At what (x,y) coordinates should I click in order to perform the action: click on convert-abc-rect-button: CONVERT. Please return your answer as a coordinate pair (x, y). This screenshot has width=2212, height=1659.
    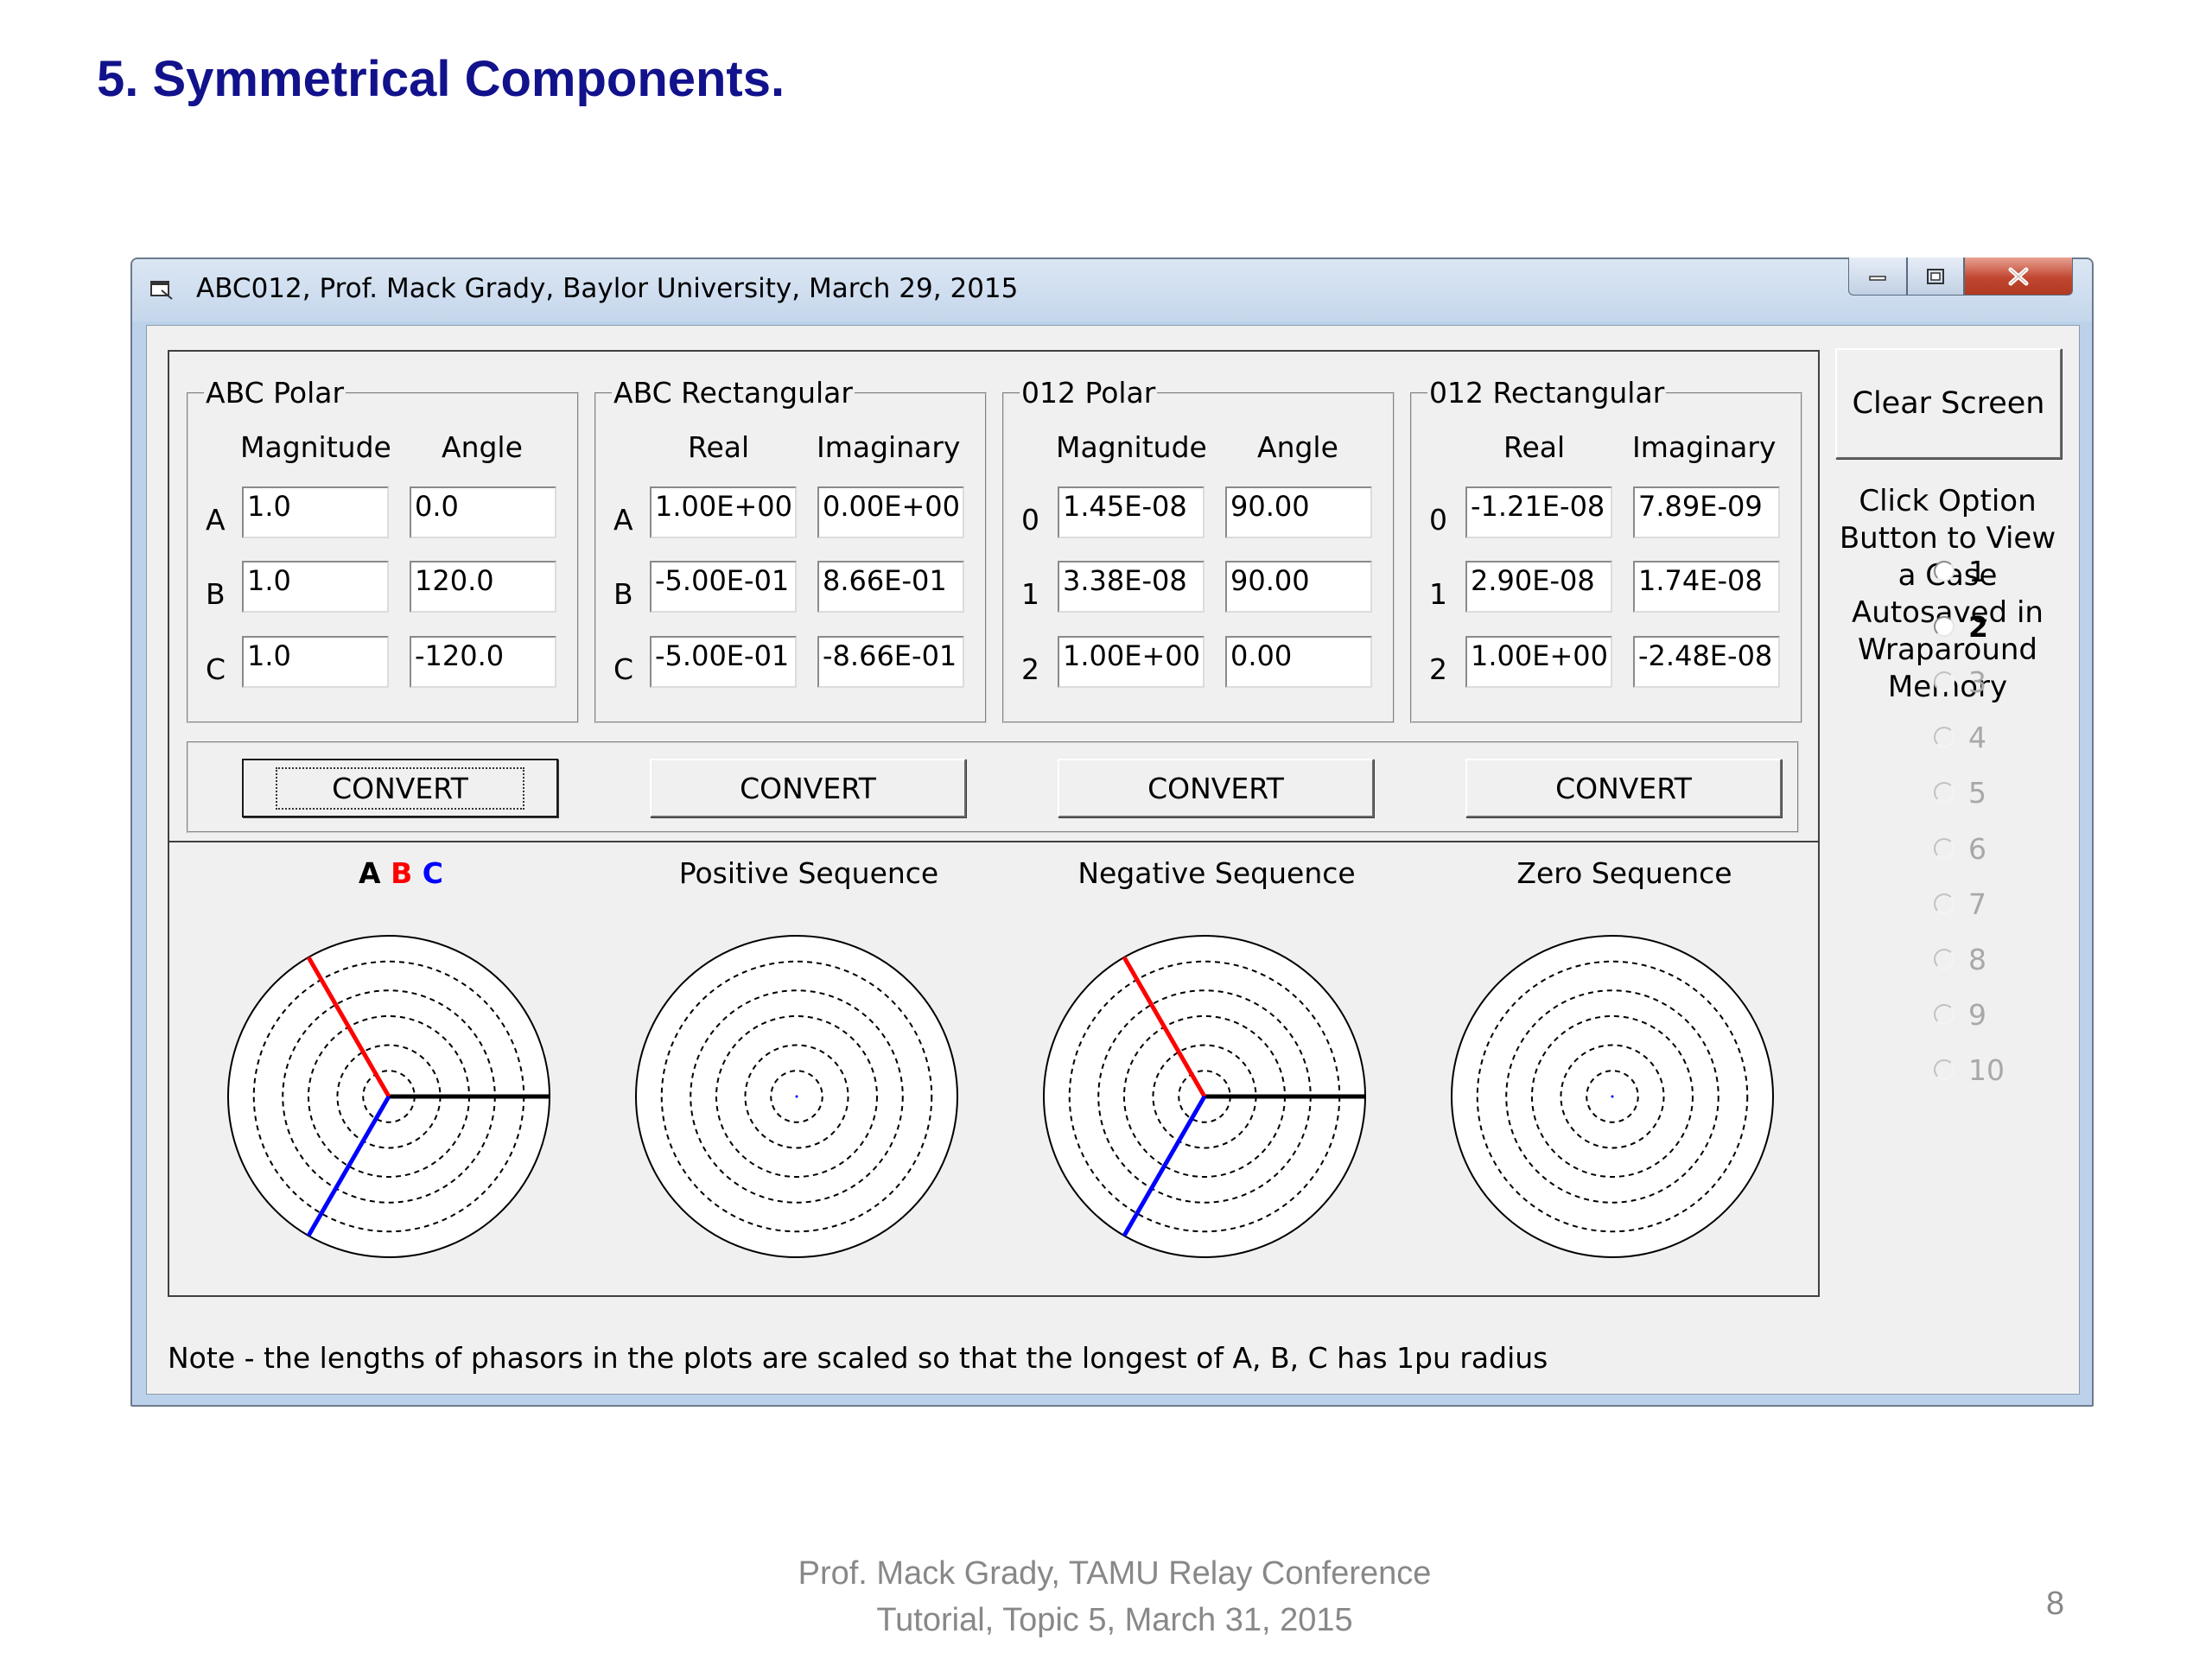
    Looking at the image, I should click on (808, 788).